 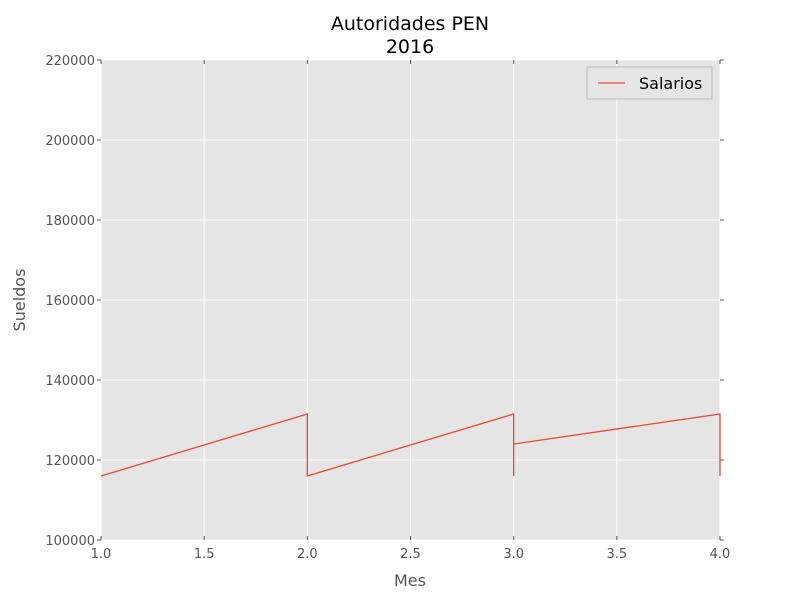 I want to click on y-tick-label: 200000, so click(x=70, y=141).